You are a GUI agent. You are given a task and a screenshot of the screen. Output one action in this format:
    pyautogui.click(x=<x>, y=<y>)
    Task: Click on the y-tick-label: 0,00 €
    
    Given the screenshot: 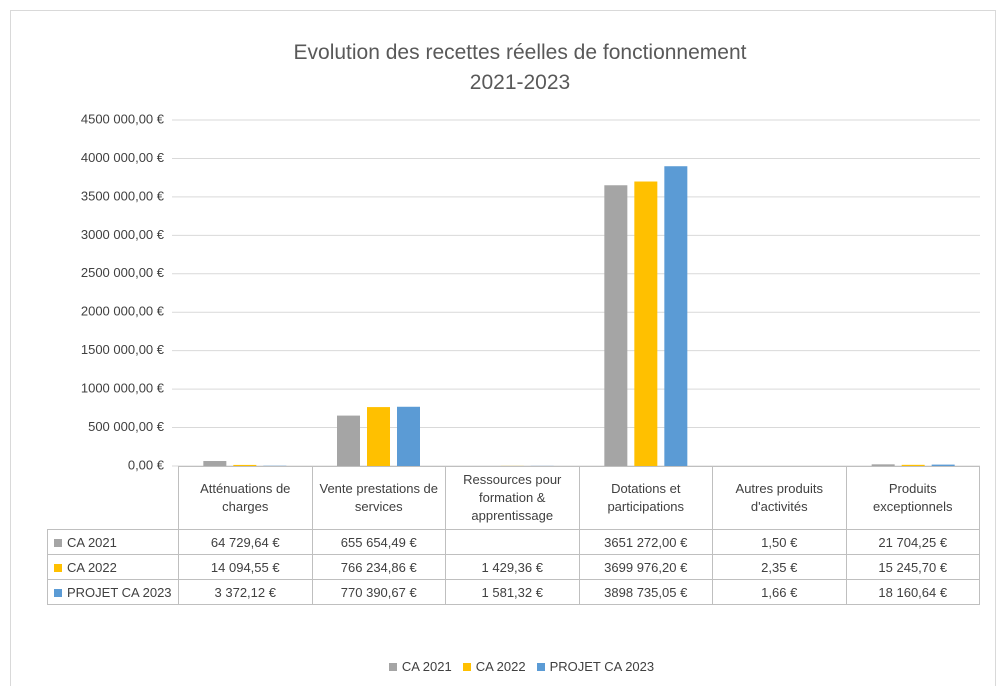 What is the action you would take?
    pyautogui.click(x=146, y=464)
    